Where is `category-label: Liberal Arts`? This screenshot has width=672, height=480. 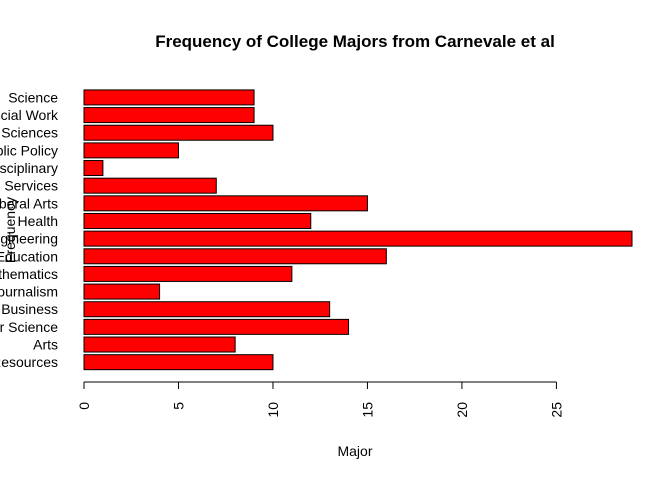
category-label: Liberal Arts is located at coordinates (29, 203).